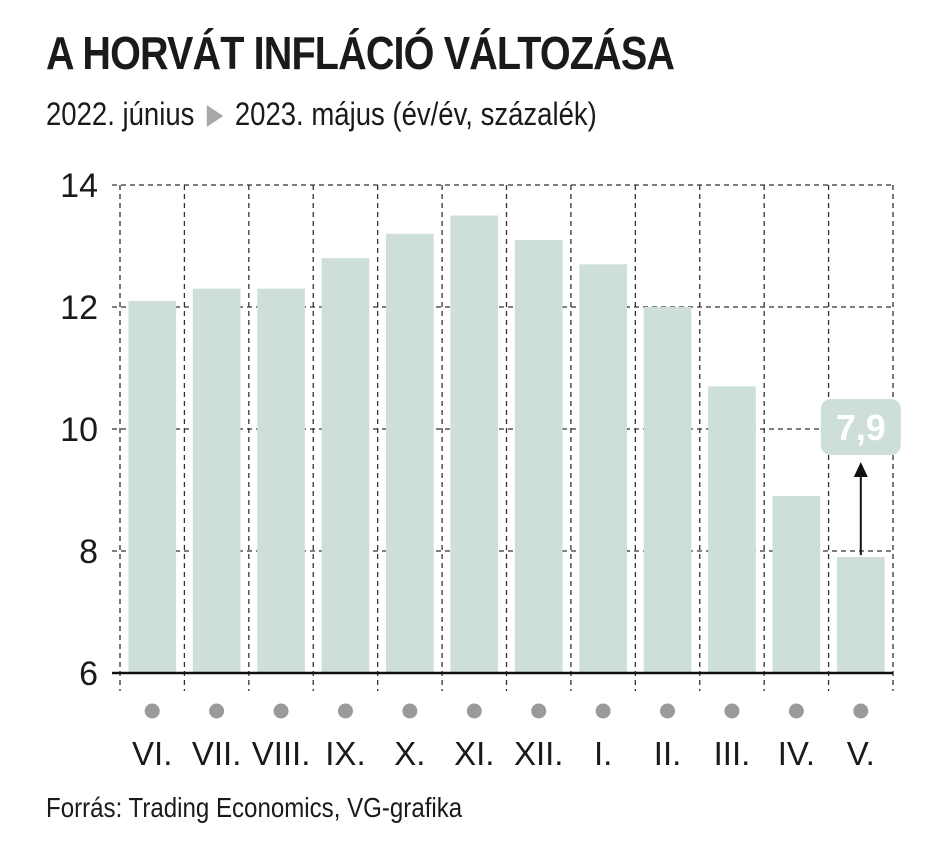 This screenshot has width=930, height=860. Describe the element at coordinates (345, 753) in the screenshot. I see `x-tick-label: IX.` at that location.